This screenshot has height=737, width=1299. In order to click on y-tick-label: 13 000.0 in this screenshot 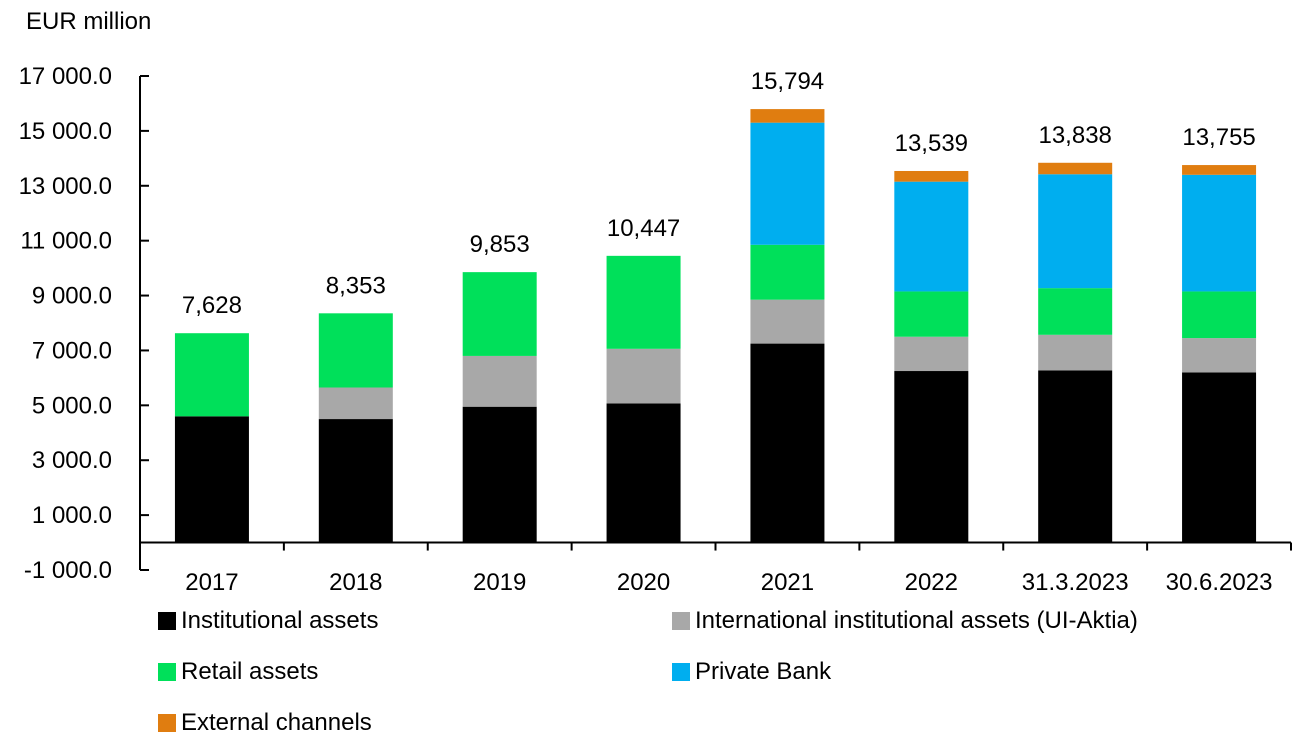, I will do `click(65, 186)`.